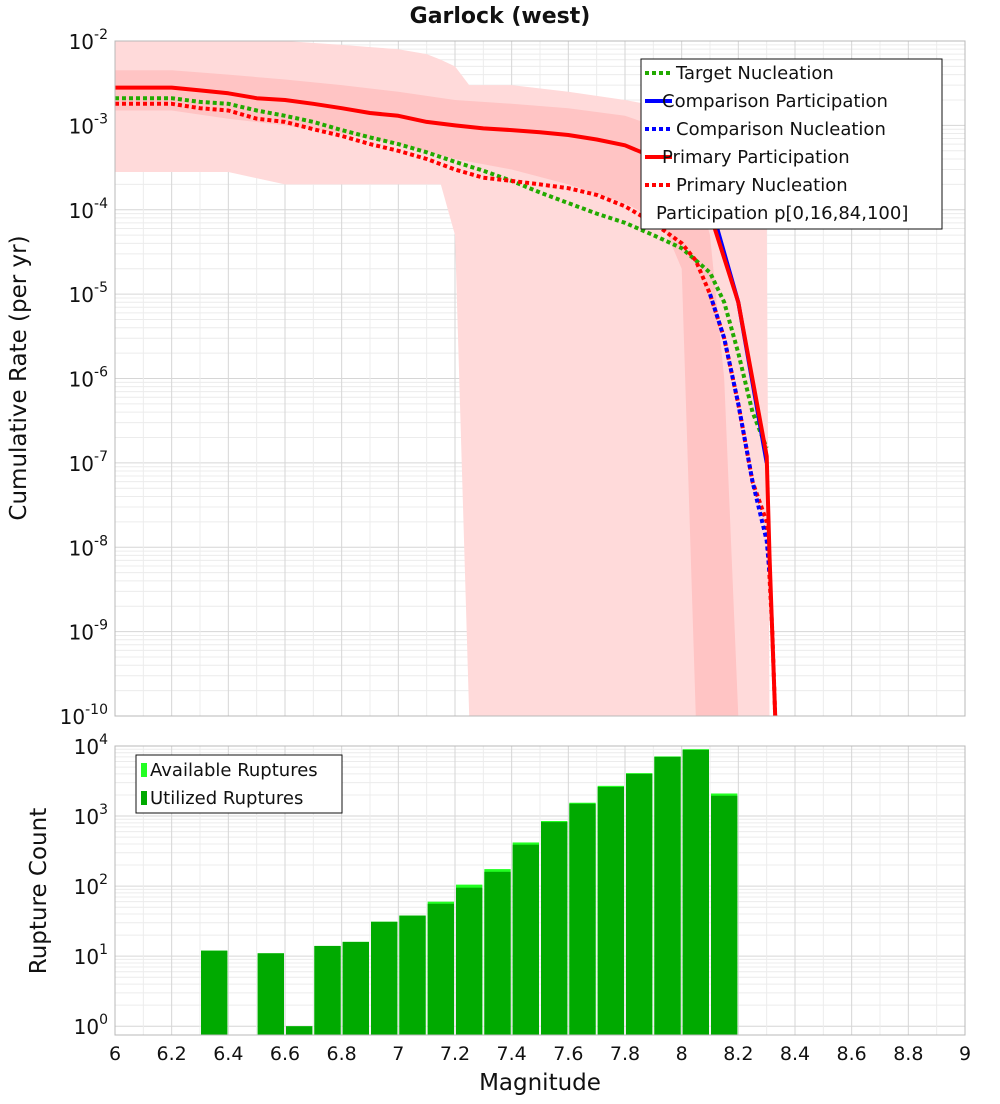 This screenshot has height=1104, width=1000. I want to click on rate-legend-label: Participation p[0,16,84,100], so click(782, 213).